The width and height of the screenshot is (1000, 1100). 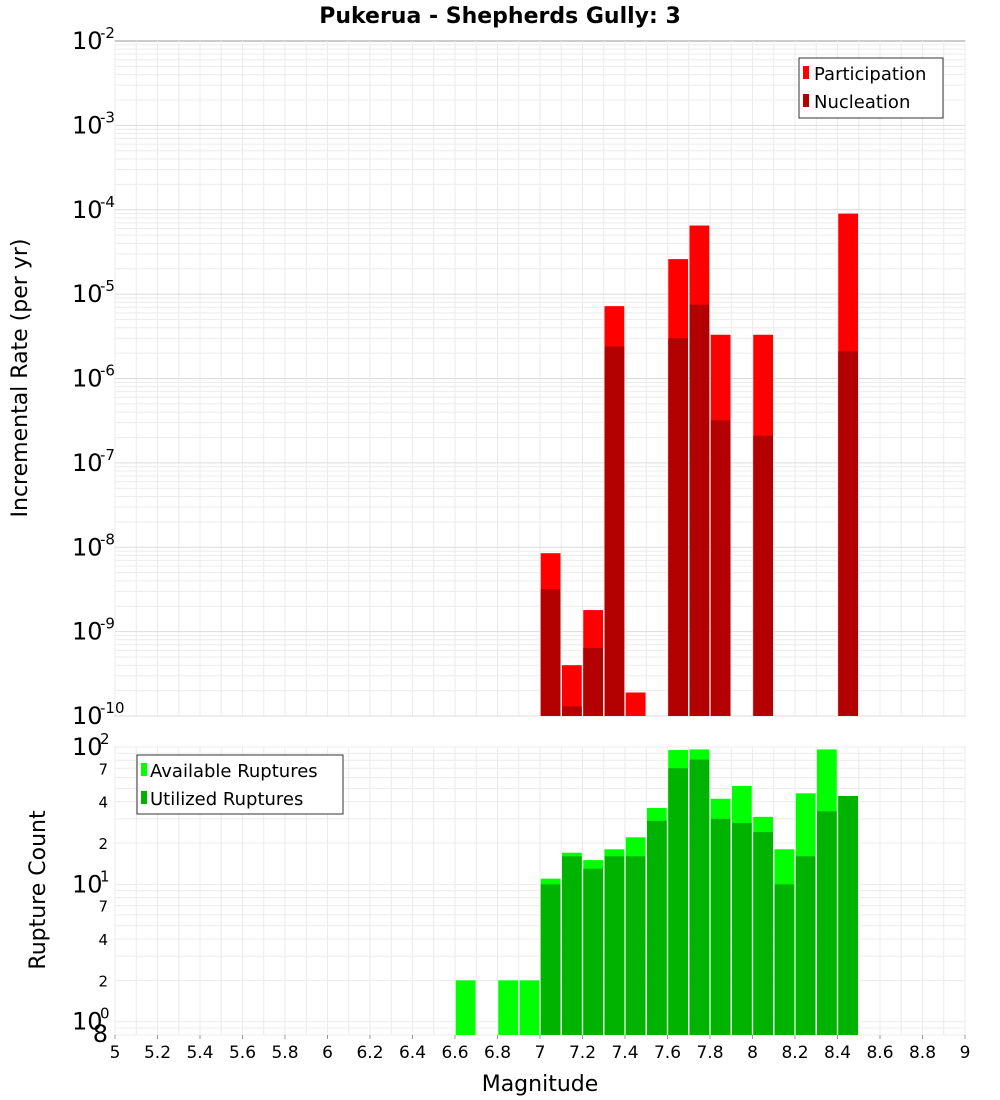 I want to click on x-tick-label: 5.6, so click(x=242, y=1053).